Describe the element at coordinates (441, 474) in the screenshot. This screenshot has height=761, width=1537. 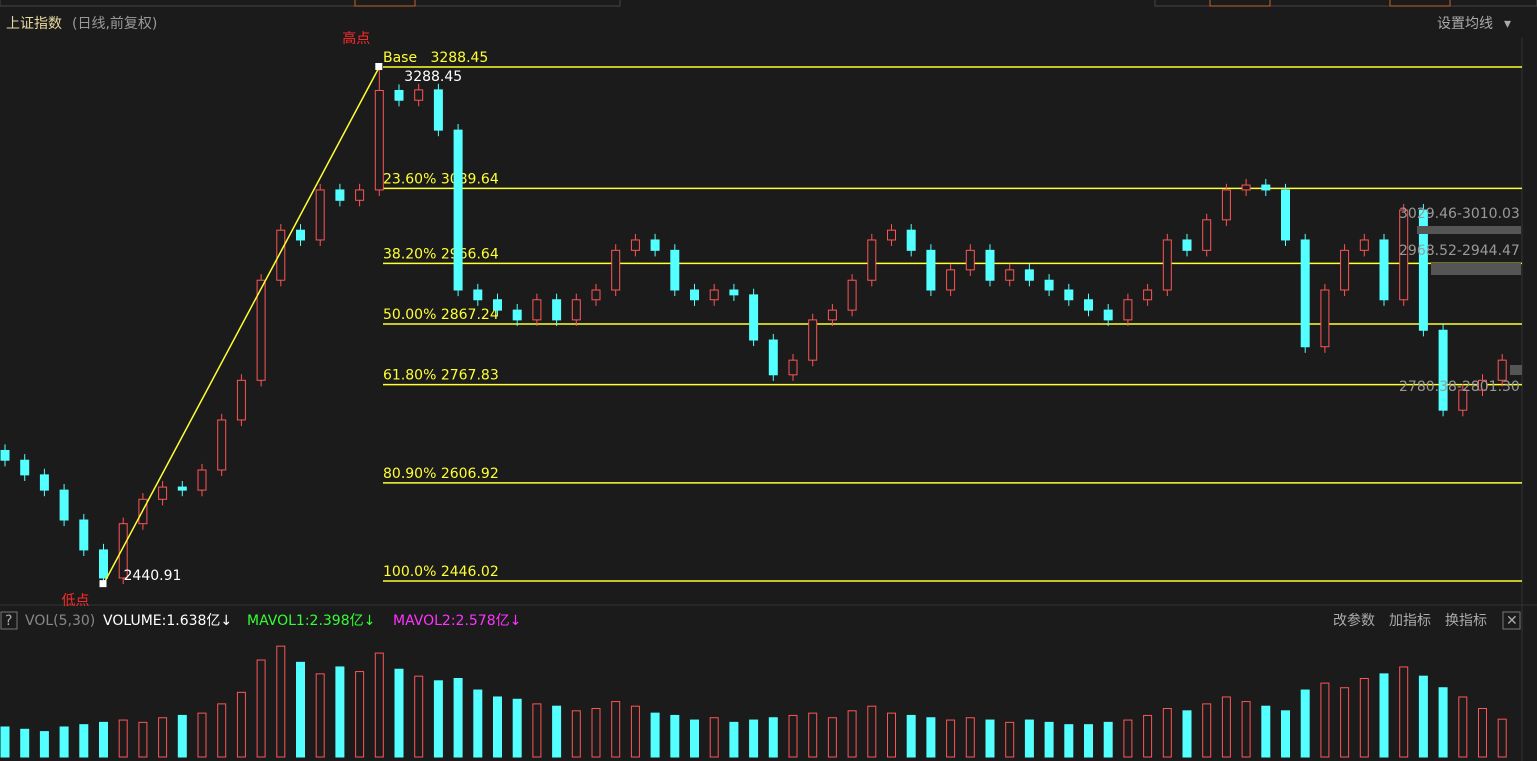
I see `fib-label: 80.90% 2606.92` at that location.